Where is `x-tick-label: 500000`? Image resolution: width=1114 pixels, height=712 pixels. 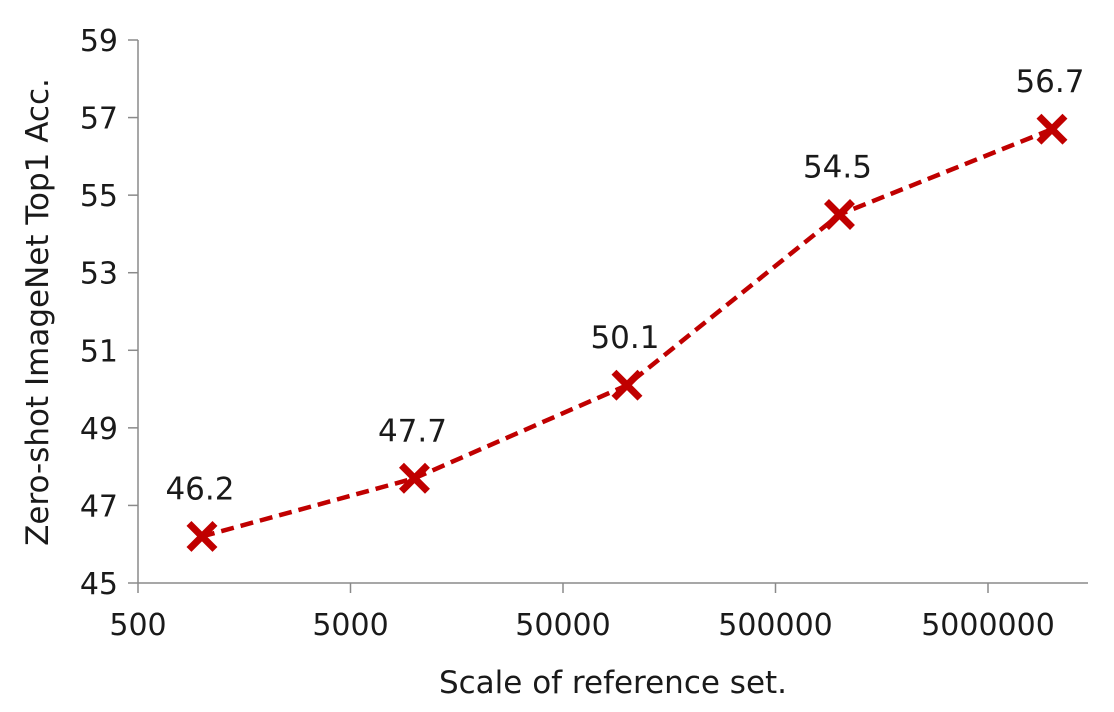 x-tick-label: 500000 is located at coordinates (775, 625).